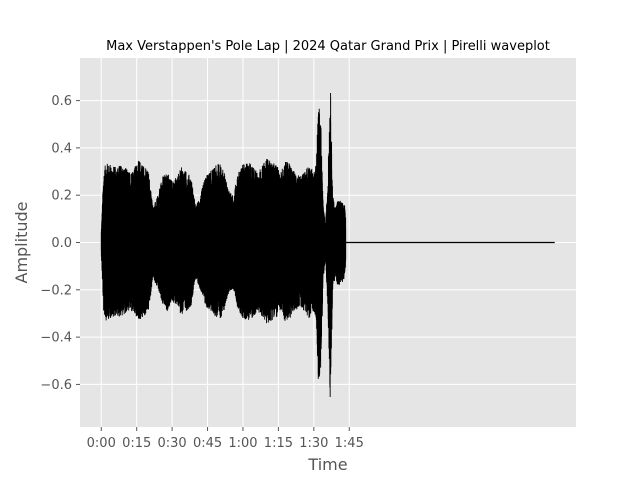  I want to click on y-tick-label: 0.6, so click(61, 101).